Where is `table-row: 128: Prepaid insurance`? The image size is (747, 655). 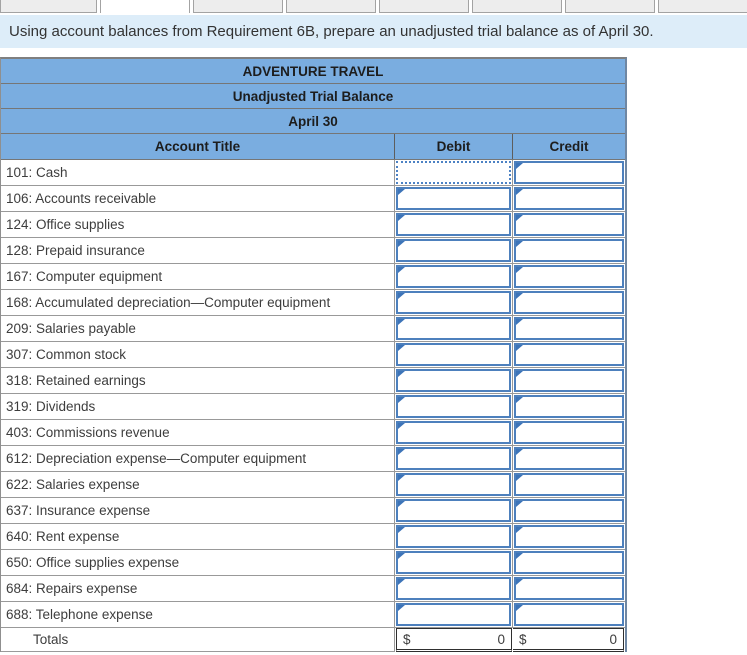
table-row: 128: Prepaid insurance is located at coordinates (313, 251).